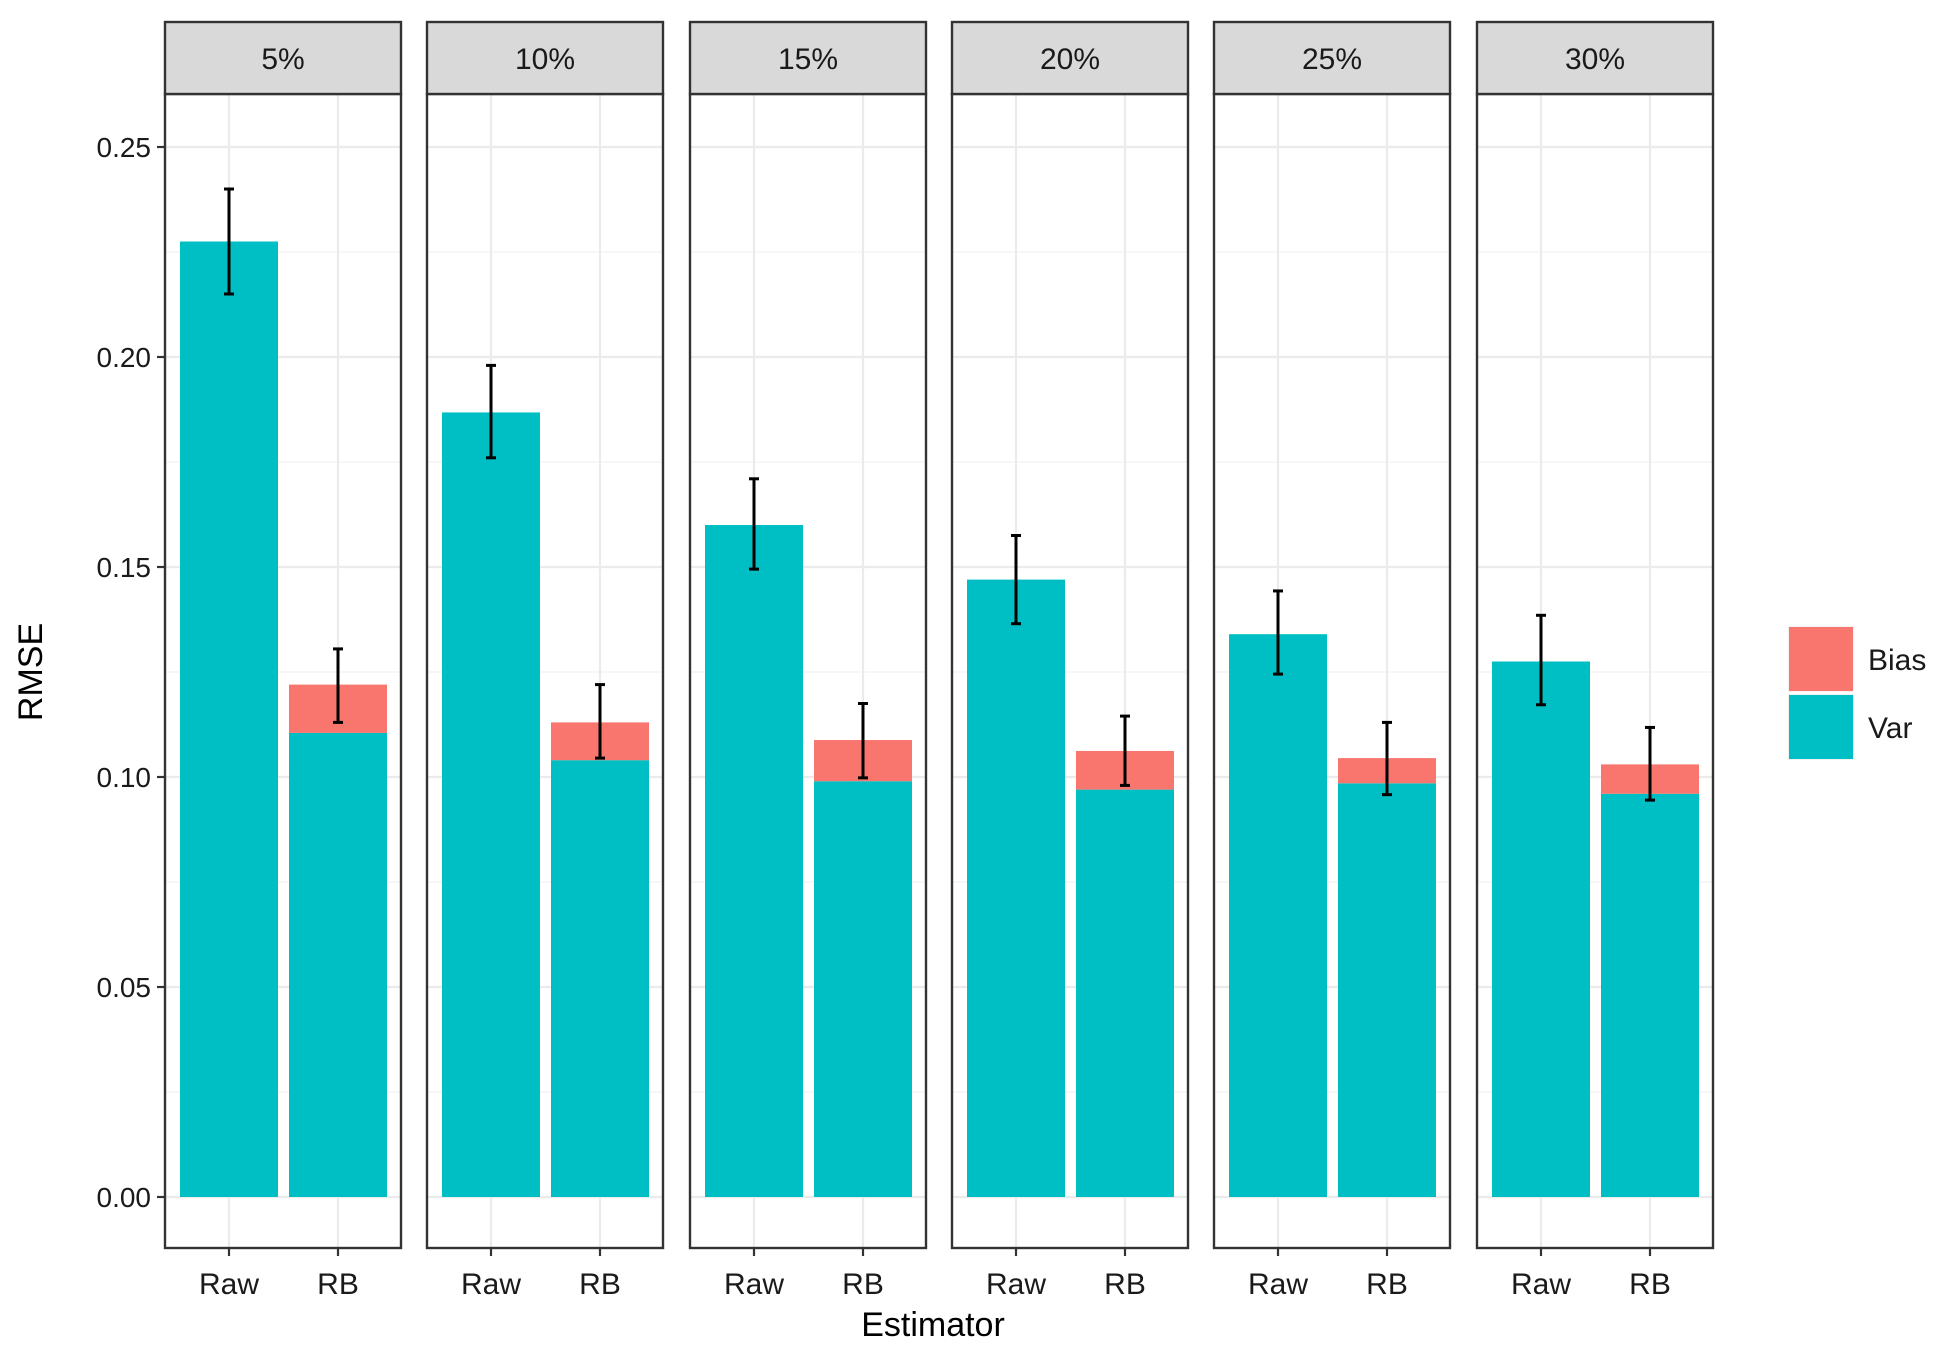 This screenshot has width=1950, height=1353. I want to click on facet-panel: Raw RB 10%, so click(545, 660).